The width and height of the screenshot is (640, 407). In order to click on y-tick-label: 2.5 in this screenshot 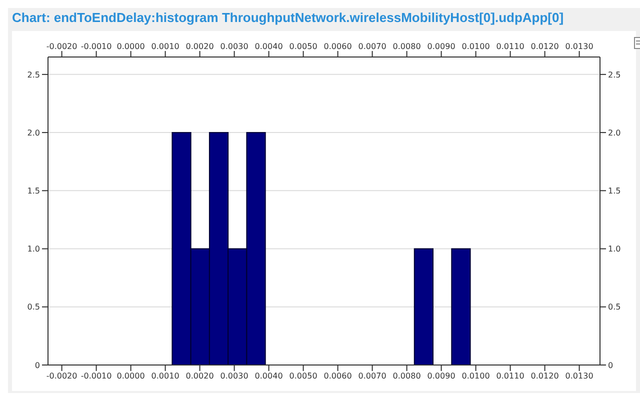, I will do `click(33, 75)`.